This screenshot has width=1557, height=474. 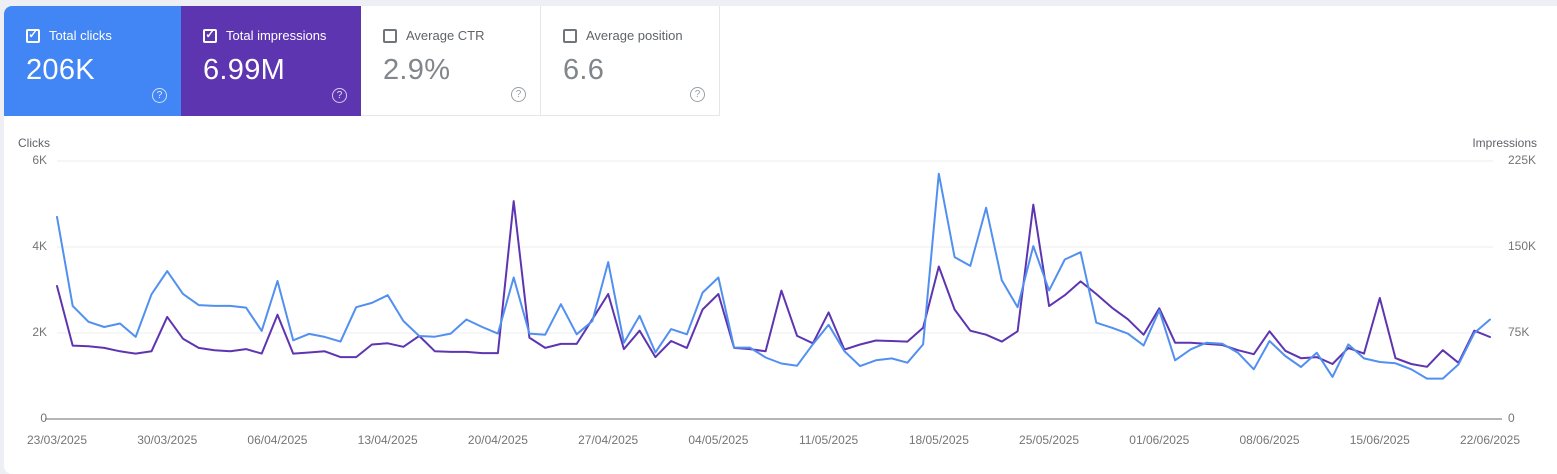 I want to click on metric-card-average-ctr: Average CTR 2.9% ?, so click(x=450, y=61).